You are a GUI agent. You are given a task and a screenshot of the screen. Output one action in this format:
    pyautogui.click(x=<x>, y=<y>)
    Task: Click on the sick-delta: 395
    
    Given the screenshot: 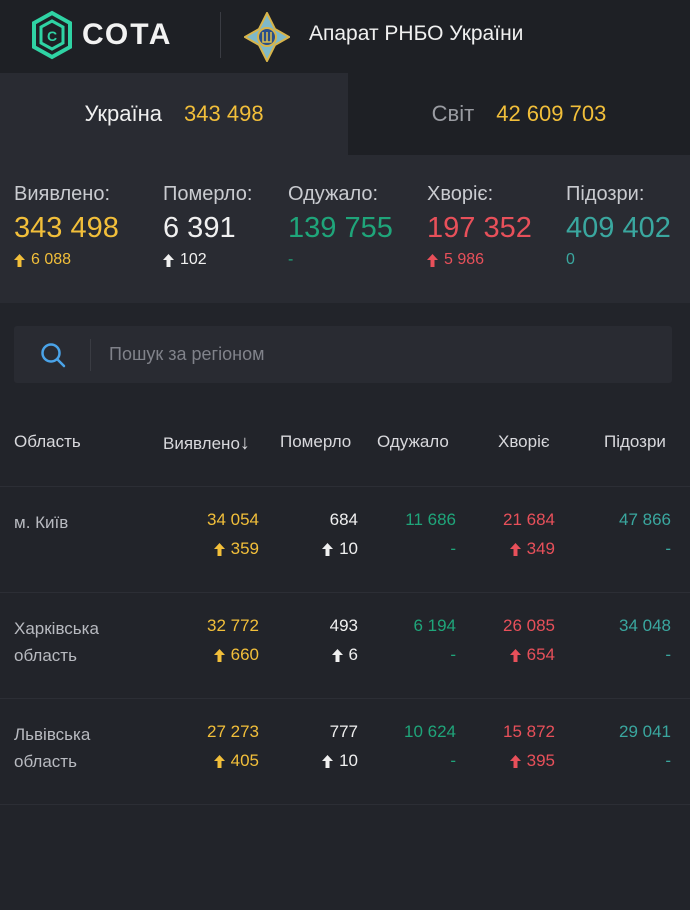 What is the action you would take?
    pyautogui.click(x=540, y=760)
    